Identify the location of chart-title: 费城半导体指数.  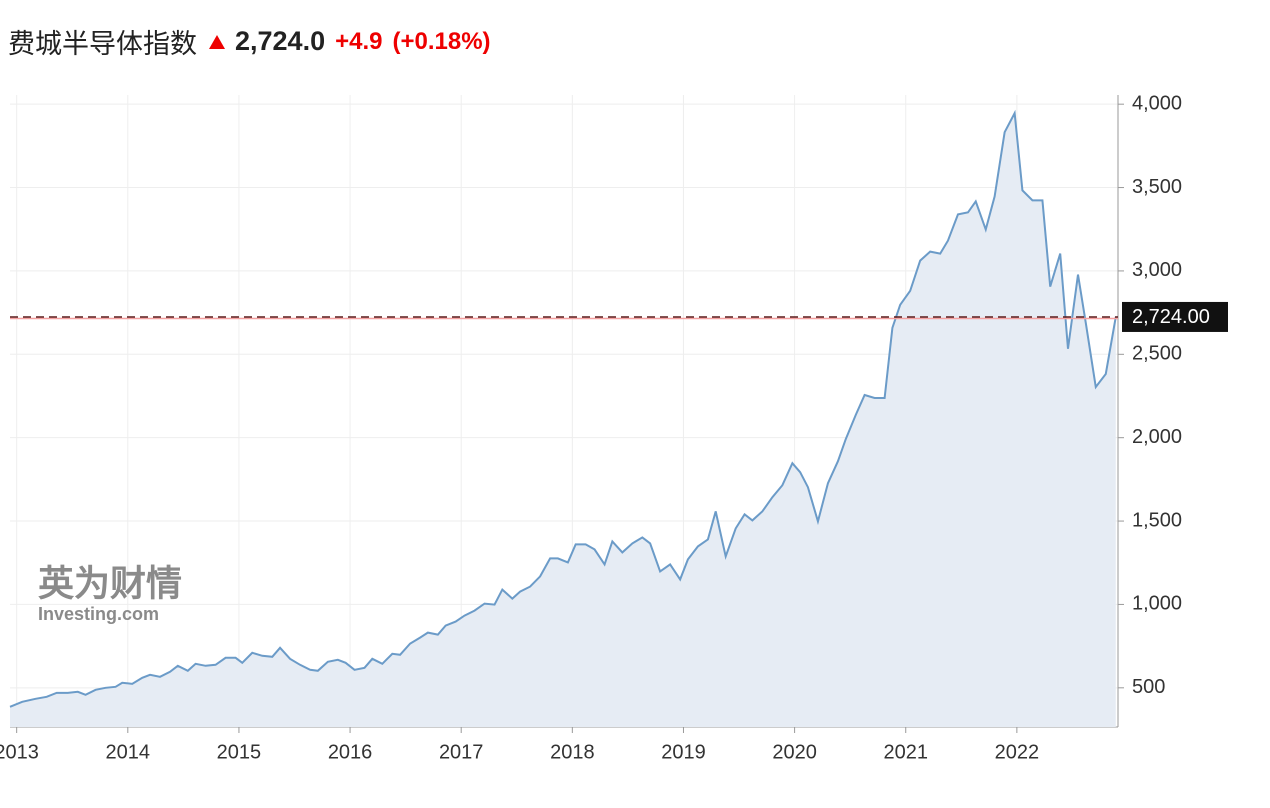
(102, 44).